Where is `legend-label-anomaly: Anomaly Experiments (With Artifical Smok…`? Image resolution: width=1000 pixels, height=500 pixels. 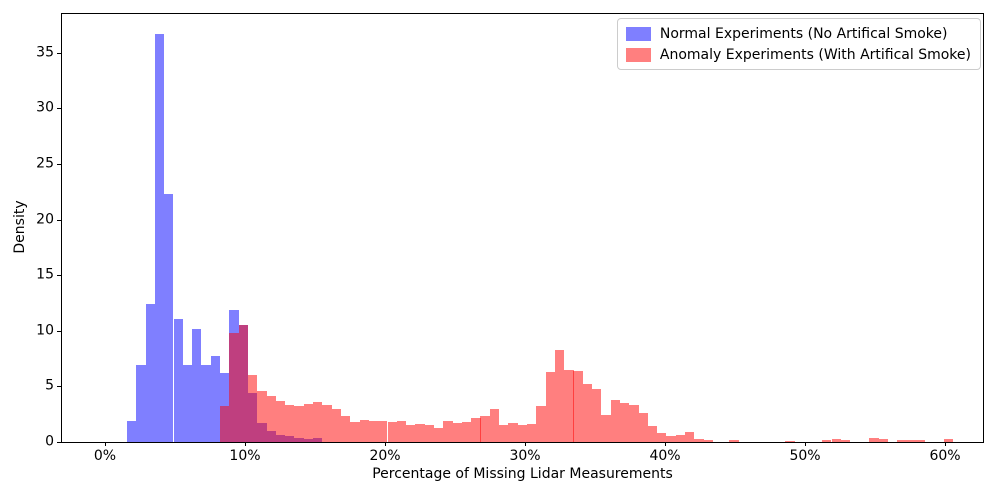 legend-label-anomaly: Anomaly Experiments (With Artifical Smok… is located at coordinates (815, 54).